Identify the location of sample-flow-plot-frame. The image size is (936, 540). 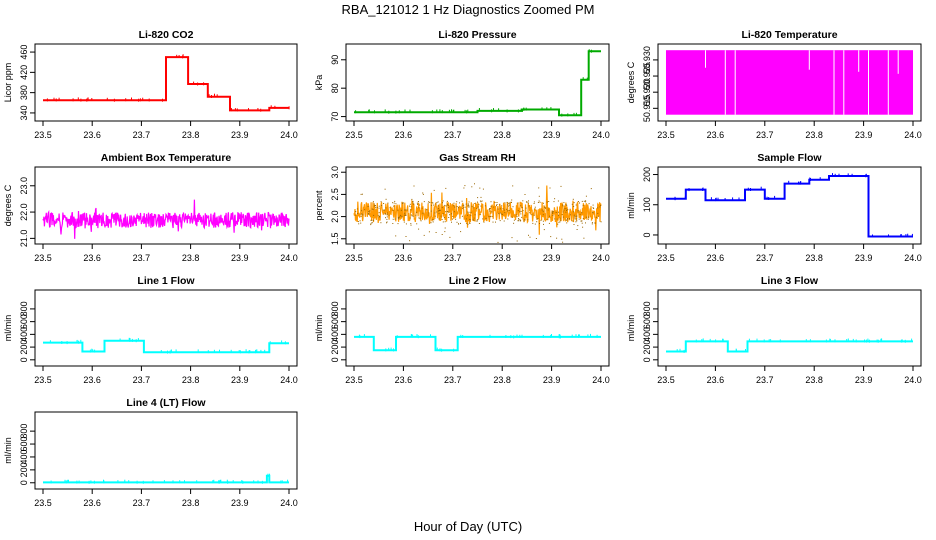
(789, 205).